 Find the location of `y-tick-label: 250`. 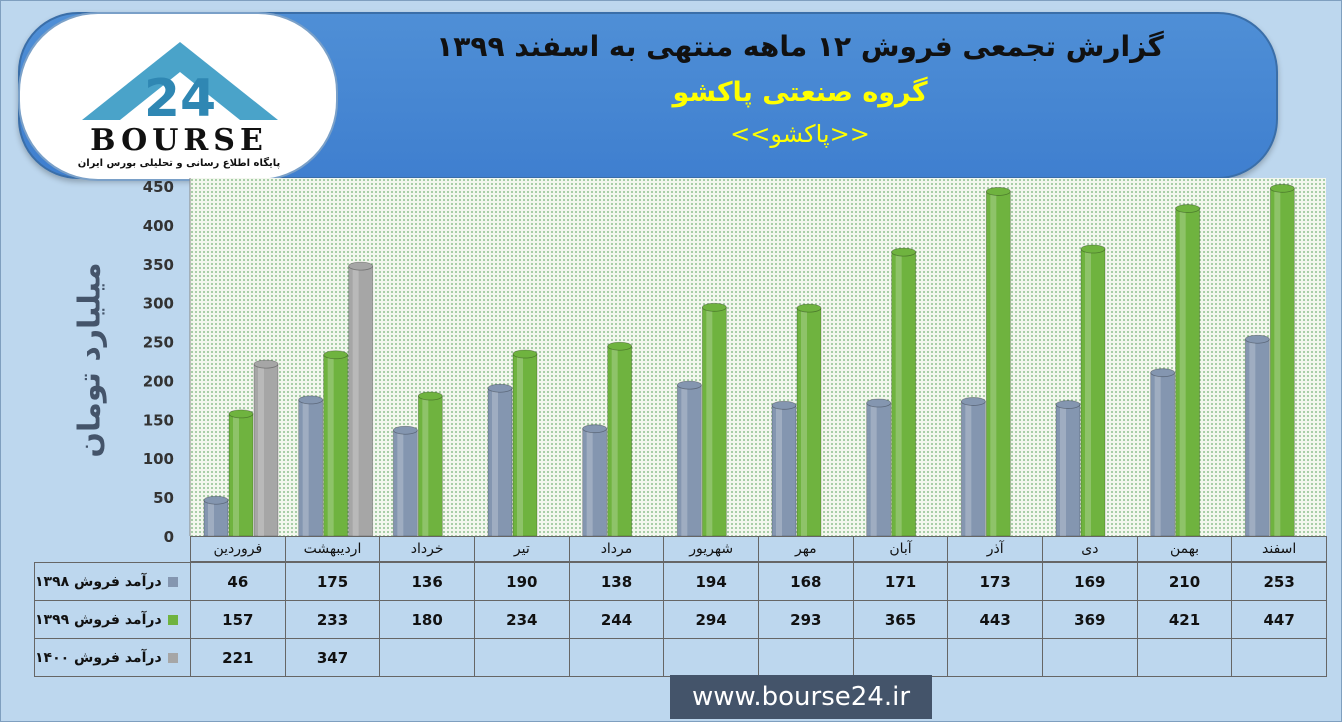

y-tick-label: 250 is located at coordinates (158, 343).